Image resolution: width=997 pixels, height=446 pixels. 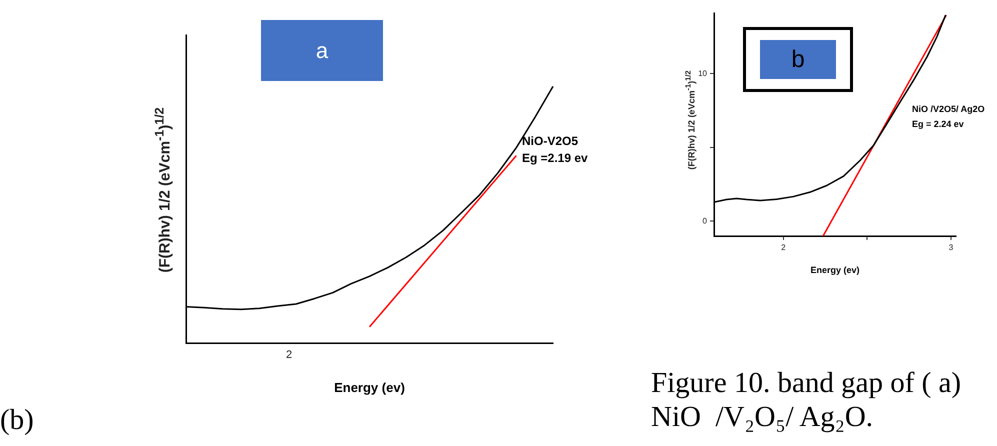 What do you see at coordinates (555, 158) in the screenshot?
I see `annotation: Eg =2.19 ev` at bounding box center [555, 158].